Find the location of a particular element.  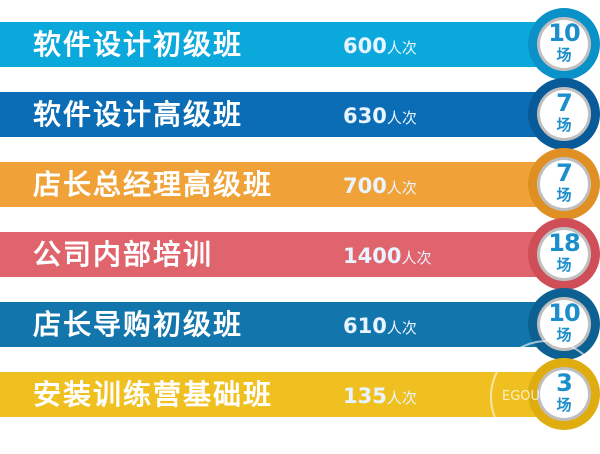

count-value: 1400 is located at coordinates (372, 256).